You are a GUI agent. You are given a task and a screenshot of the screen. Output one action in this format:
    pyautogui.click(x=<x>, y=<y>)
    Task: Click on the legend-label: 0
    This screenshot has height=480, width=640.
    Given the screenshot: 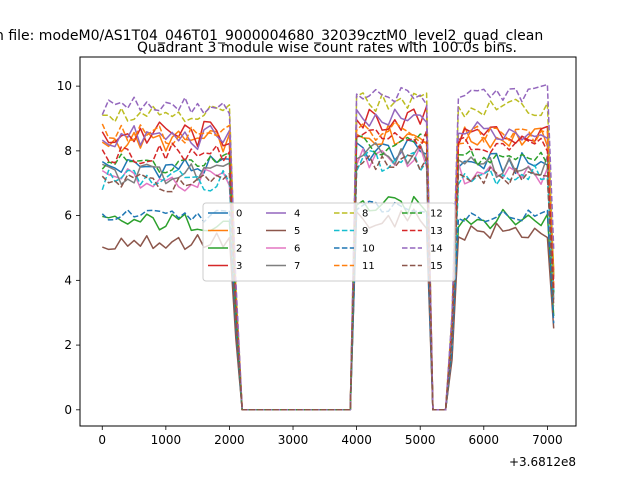 What is the action you would take?
    pyautogui.click(x=239, y=214)
    